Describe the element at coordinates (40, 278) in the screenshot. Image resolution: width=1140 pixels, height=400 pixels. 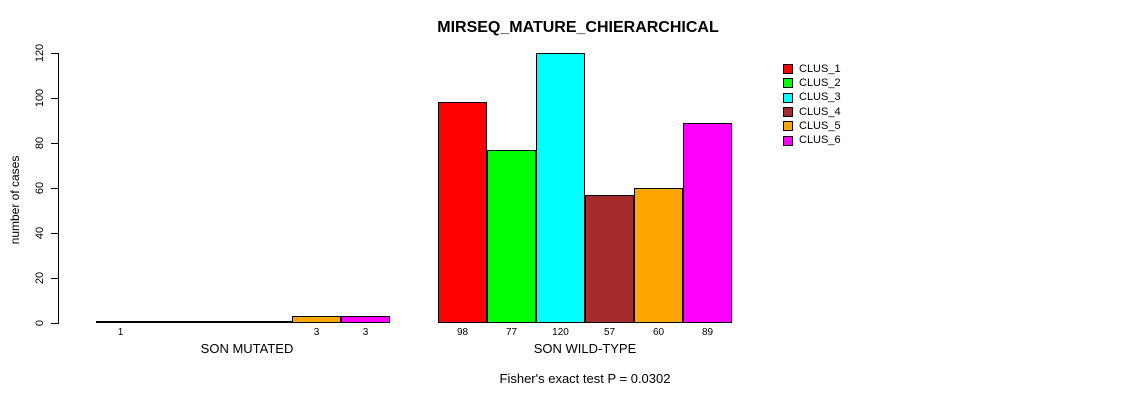
I see `y-tick-label: 20` at that location.